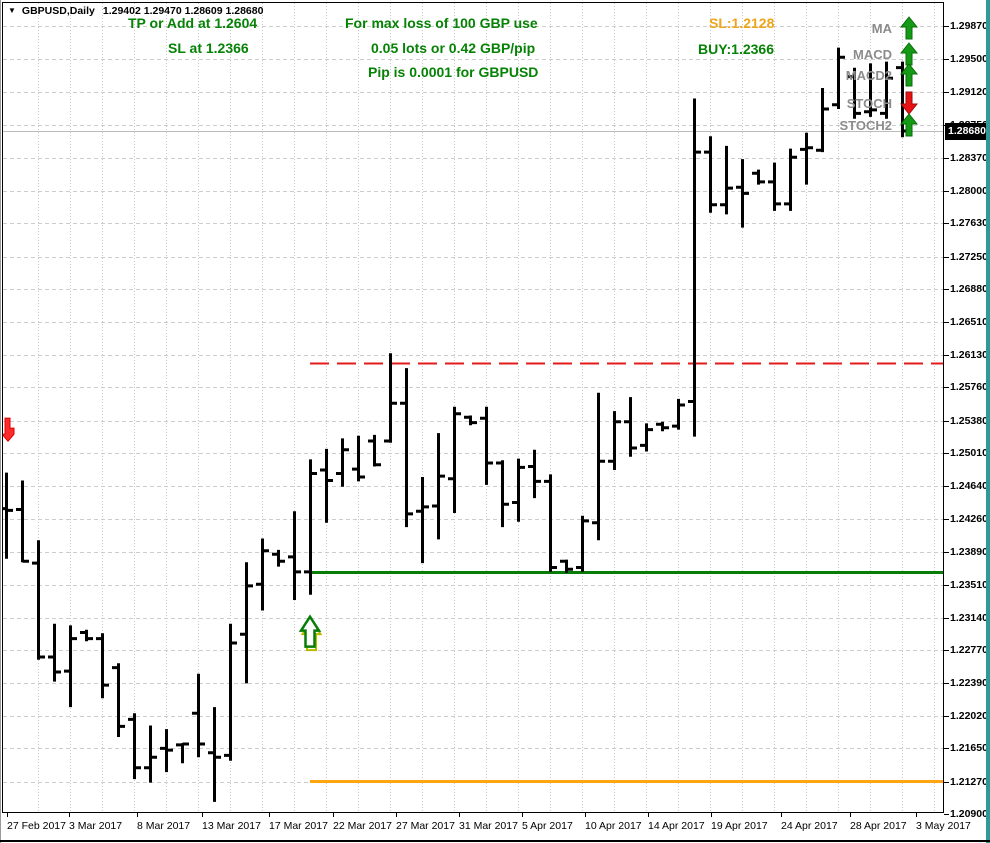 The width and height of the screenshot is (990, 843). Describe the element at coordinates (38, 600) in the screenshot. I see `ohlc-bar-1-Mar` at that location.